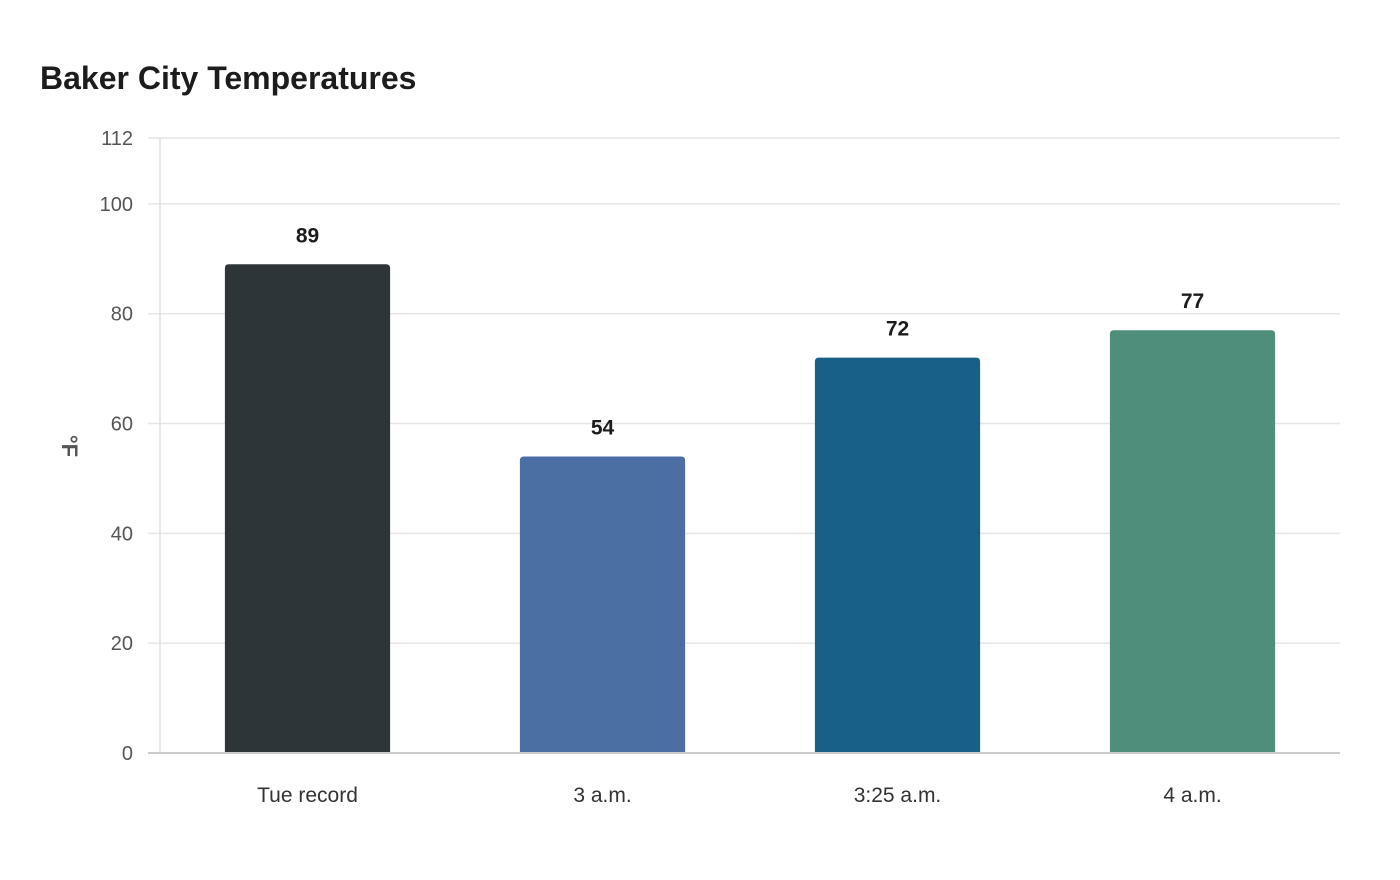 This screenshot has height=880, width=1400. I want to click on y-tick-label: 112, so click(117, 139).